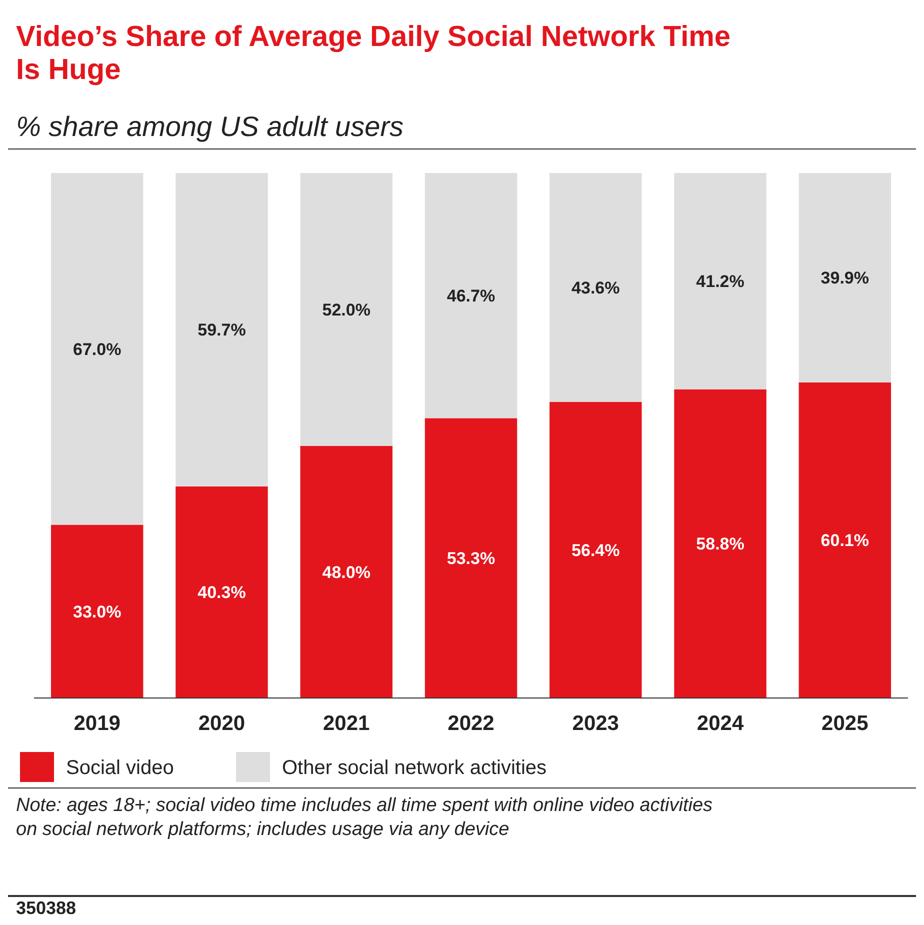 This screenshot has height=925, width=924. Describe the element at coordinates (373, 53) in the screenshot. I see `chart-title: Video’s Share of Average Daily Social Network Time Is Huge` at that location.